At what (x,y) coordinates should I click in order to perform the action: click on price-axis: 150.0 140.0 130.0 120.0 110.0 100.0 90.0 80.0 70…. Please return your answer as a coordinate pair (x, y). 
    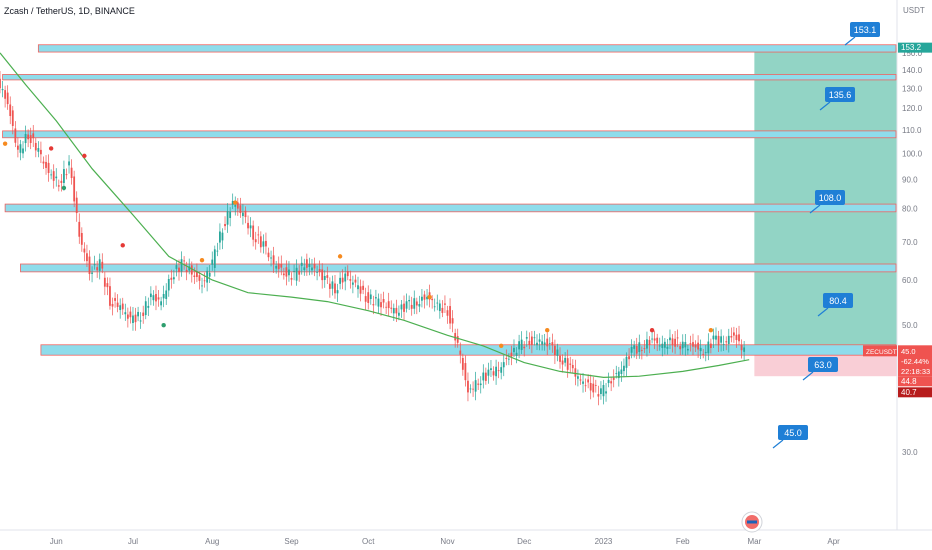
    Looking at the image, I should click on (897, 249).